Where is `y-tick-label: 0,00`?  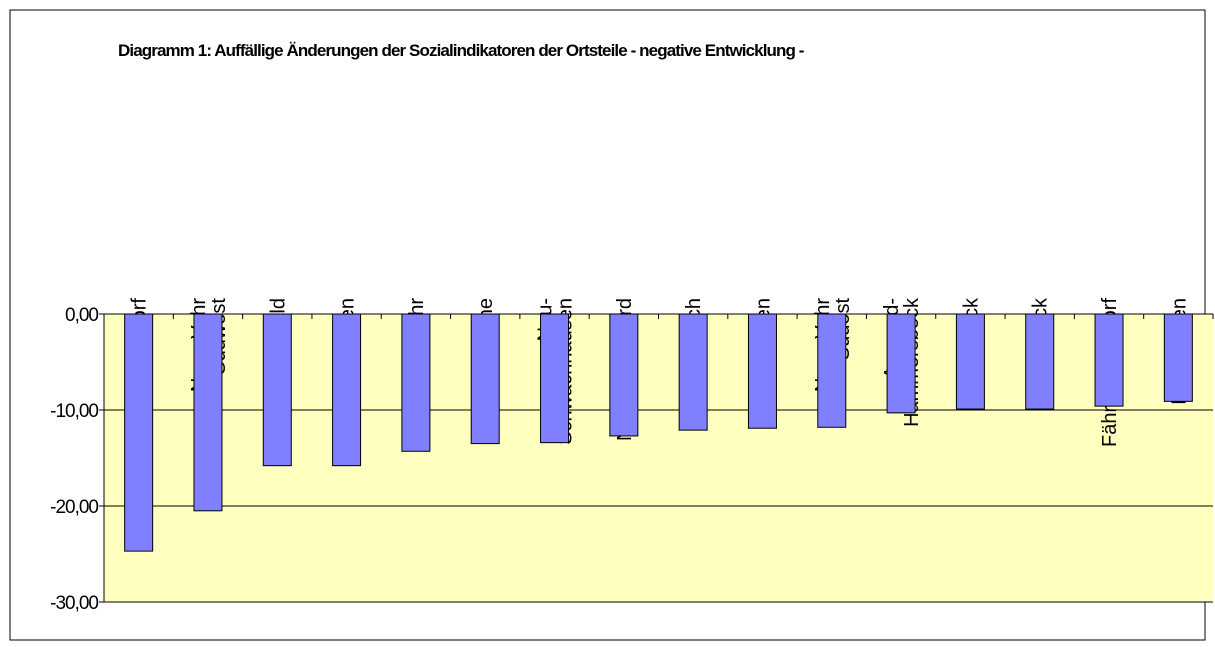 y-tick-label: 0,00 is located at coordinates (81, 315).